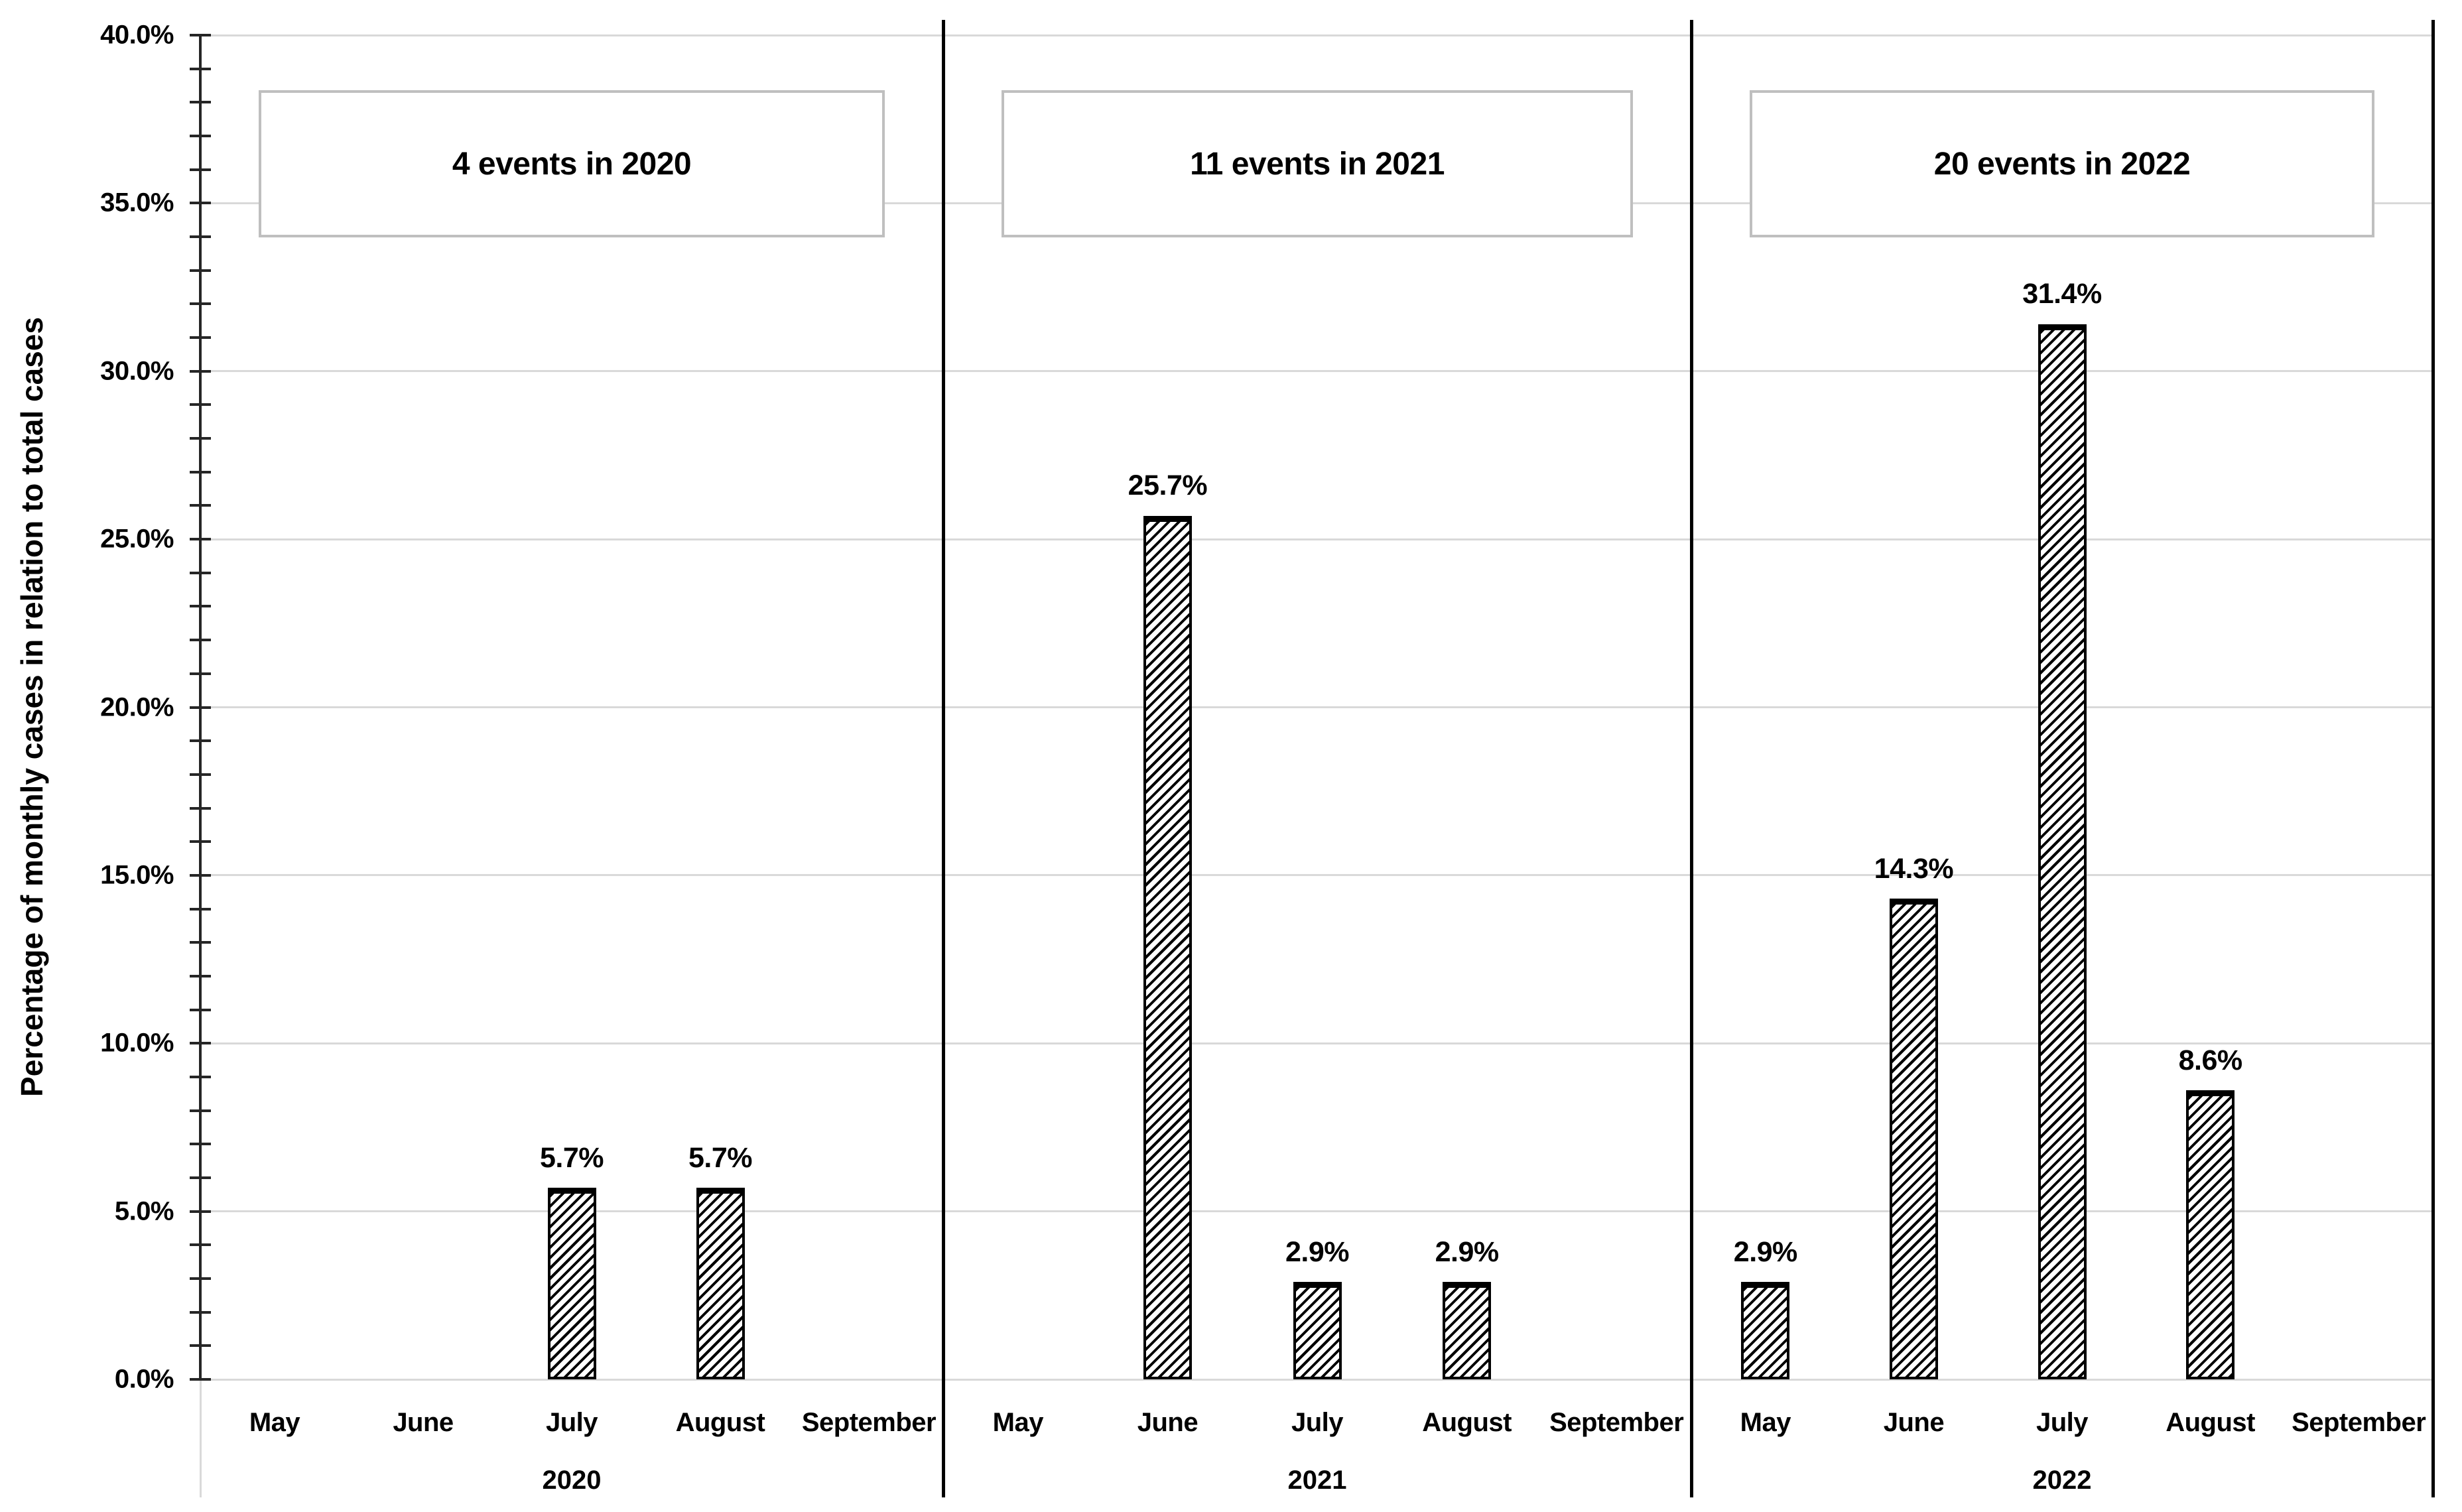 This screenshot has width=2462, height=1512. What do you see at coordinates (144, 1379) in the screenshot?
I see `y-tick-label: 0.0%` at bounding box center [144, 1379].